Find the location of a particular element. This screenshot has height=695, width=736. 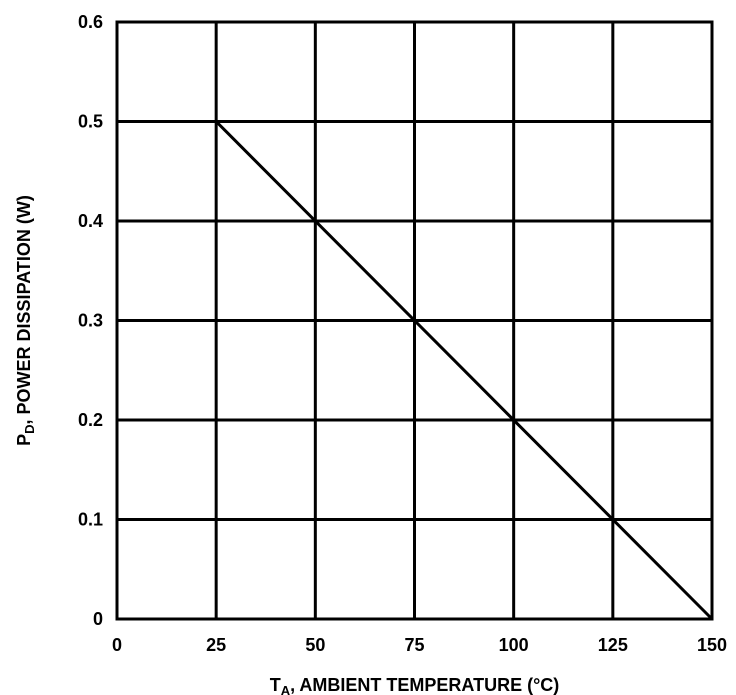

y-tick-label: 0.5 is located at coordinates (90, 122).